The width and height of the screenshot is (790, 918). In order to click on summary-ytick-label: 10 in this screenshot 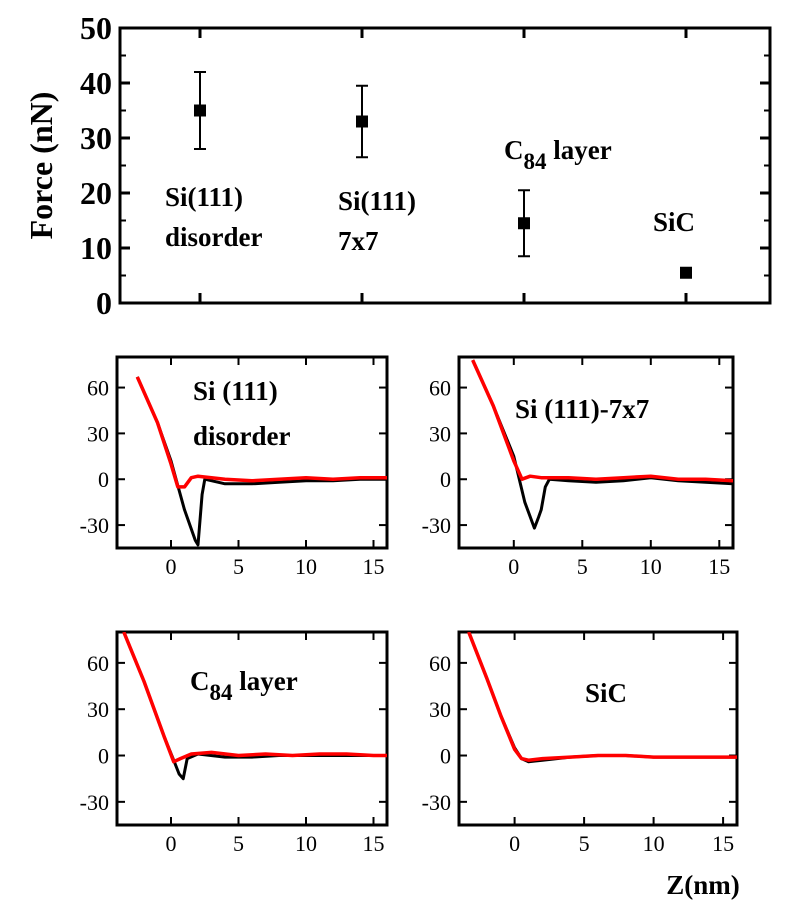, I will do `click(96, 248)`.